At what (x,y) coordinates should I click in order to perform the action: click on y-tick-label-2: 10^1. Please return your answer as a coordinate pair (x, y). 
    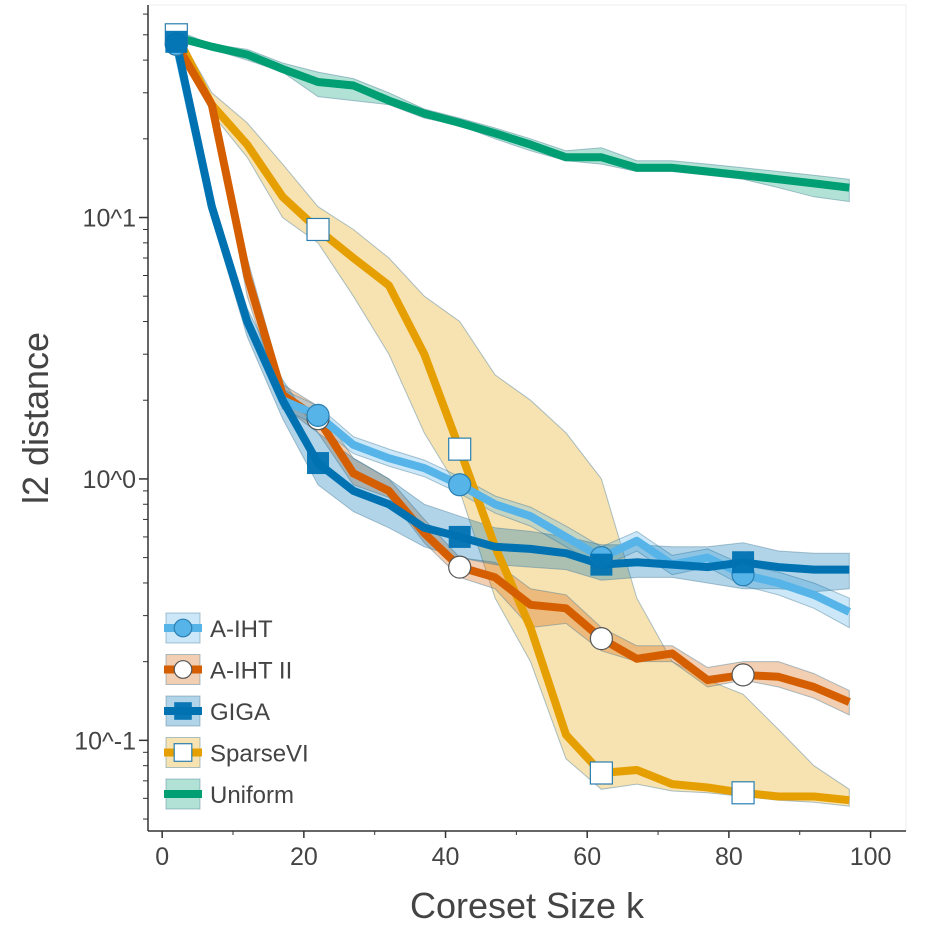
    Looking at the image, I should click on (109, 219).